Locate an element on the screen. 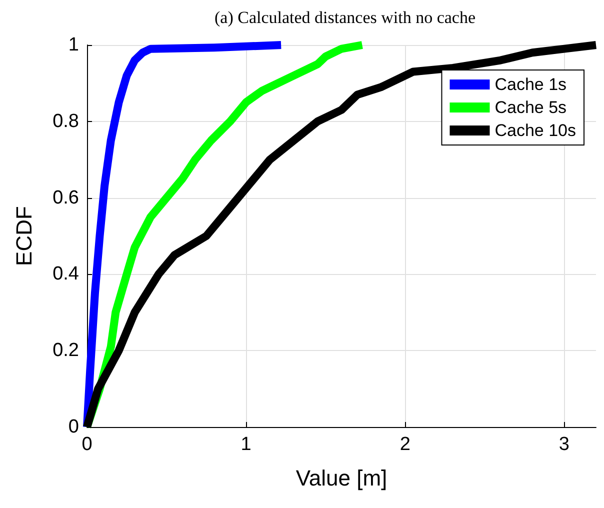  x-tick-label: 2 is located at coordinates (405, 444).